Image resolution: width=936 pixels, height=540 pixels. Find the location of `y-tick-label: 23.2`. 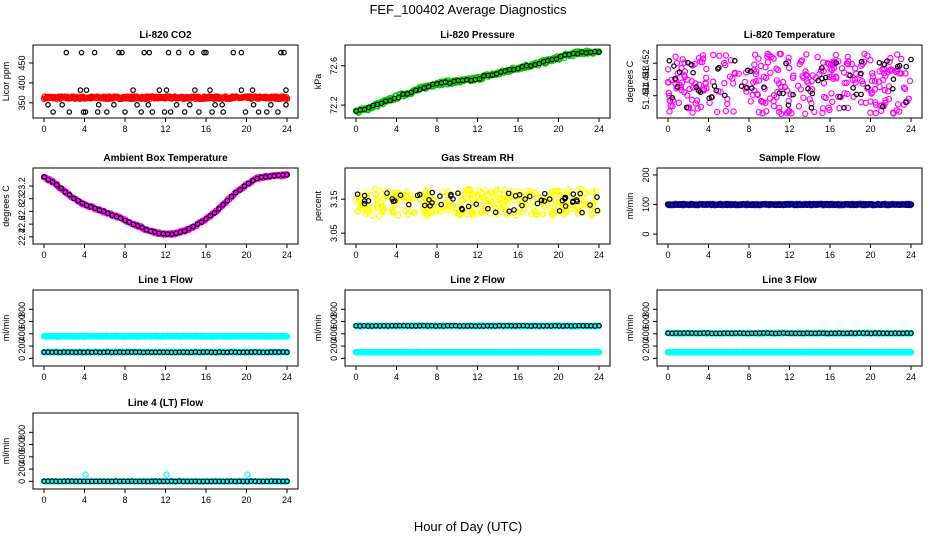

y-tick-label: 23.2 is located at coordinates (22, 186).